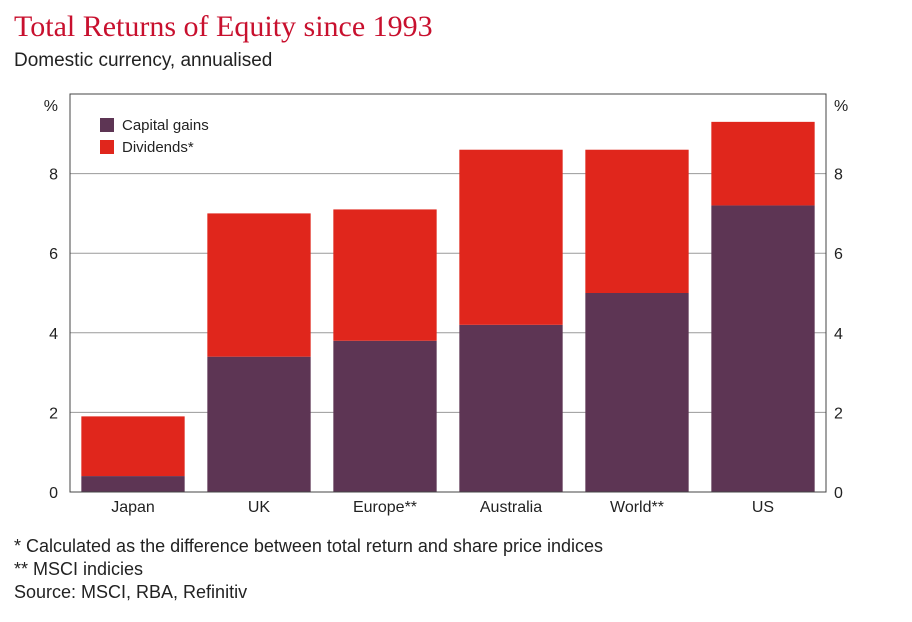 Image resolution: width=912 pixels, height=622 pixels. Describe the element at coordinates (838, 413) in the screenshot. I see `y-tick-label-right: 2` at that location.